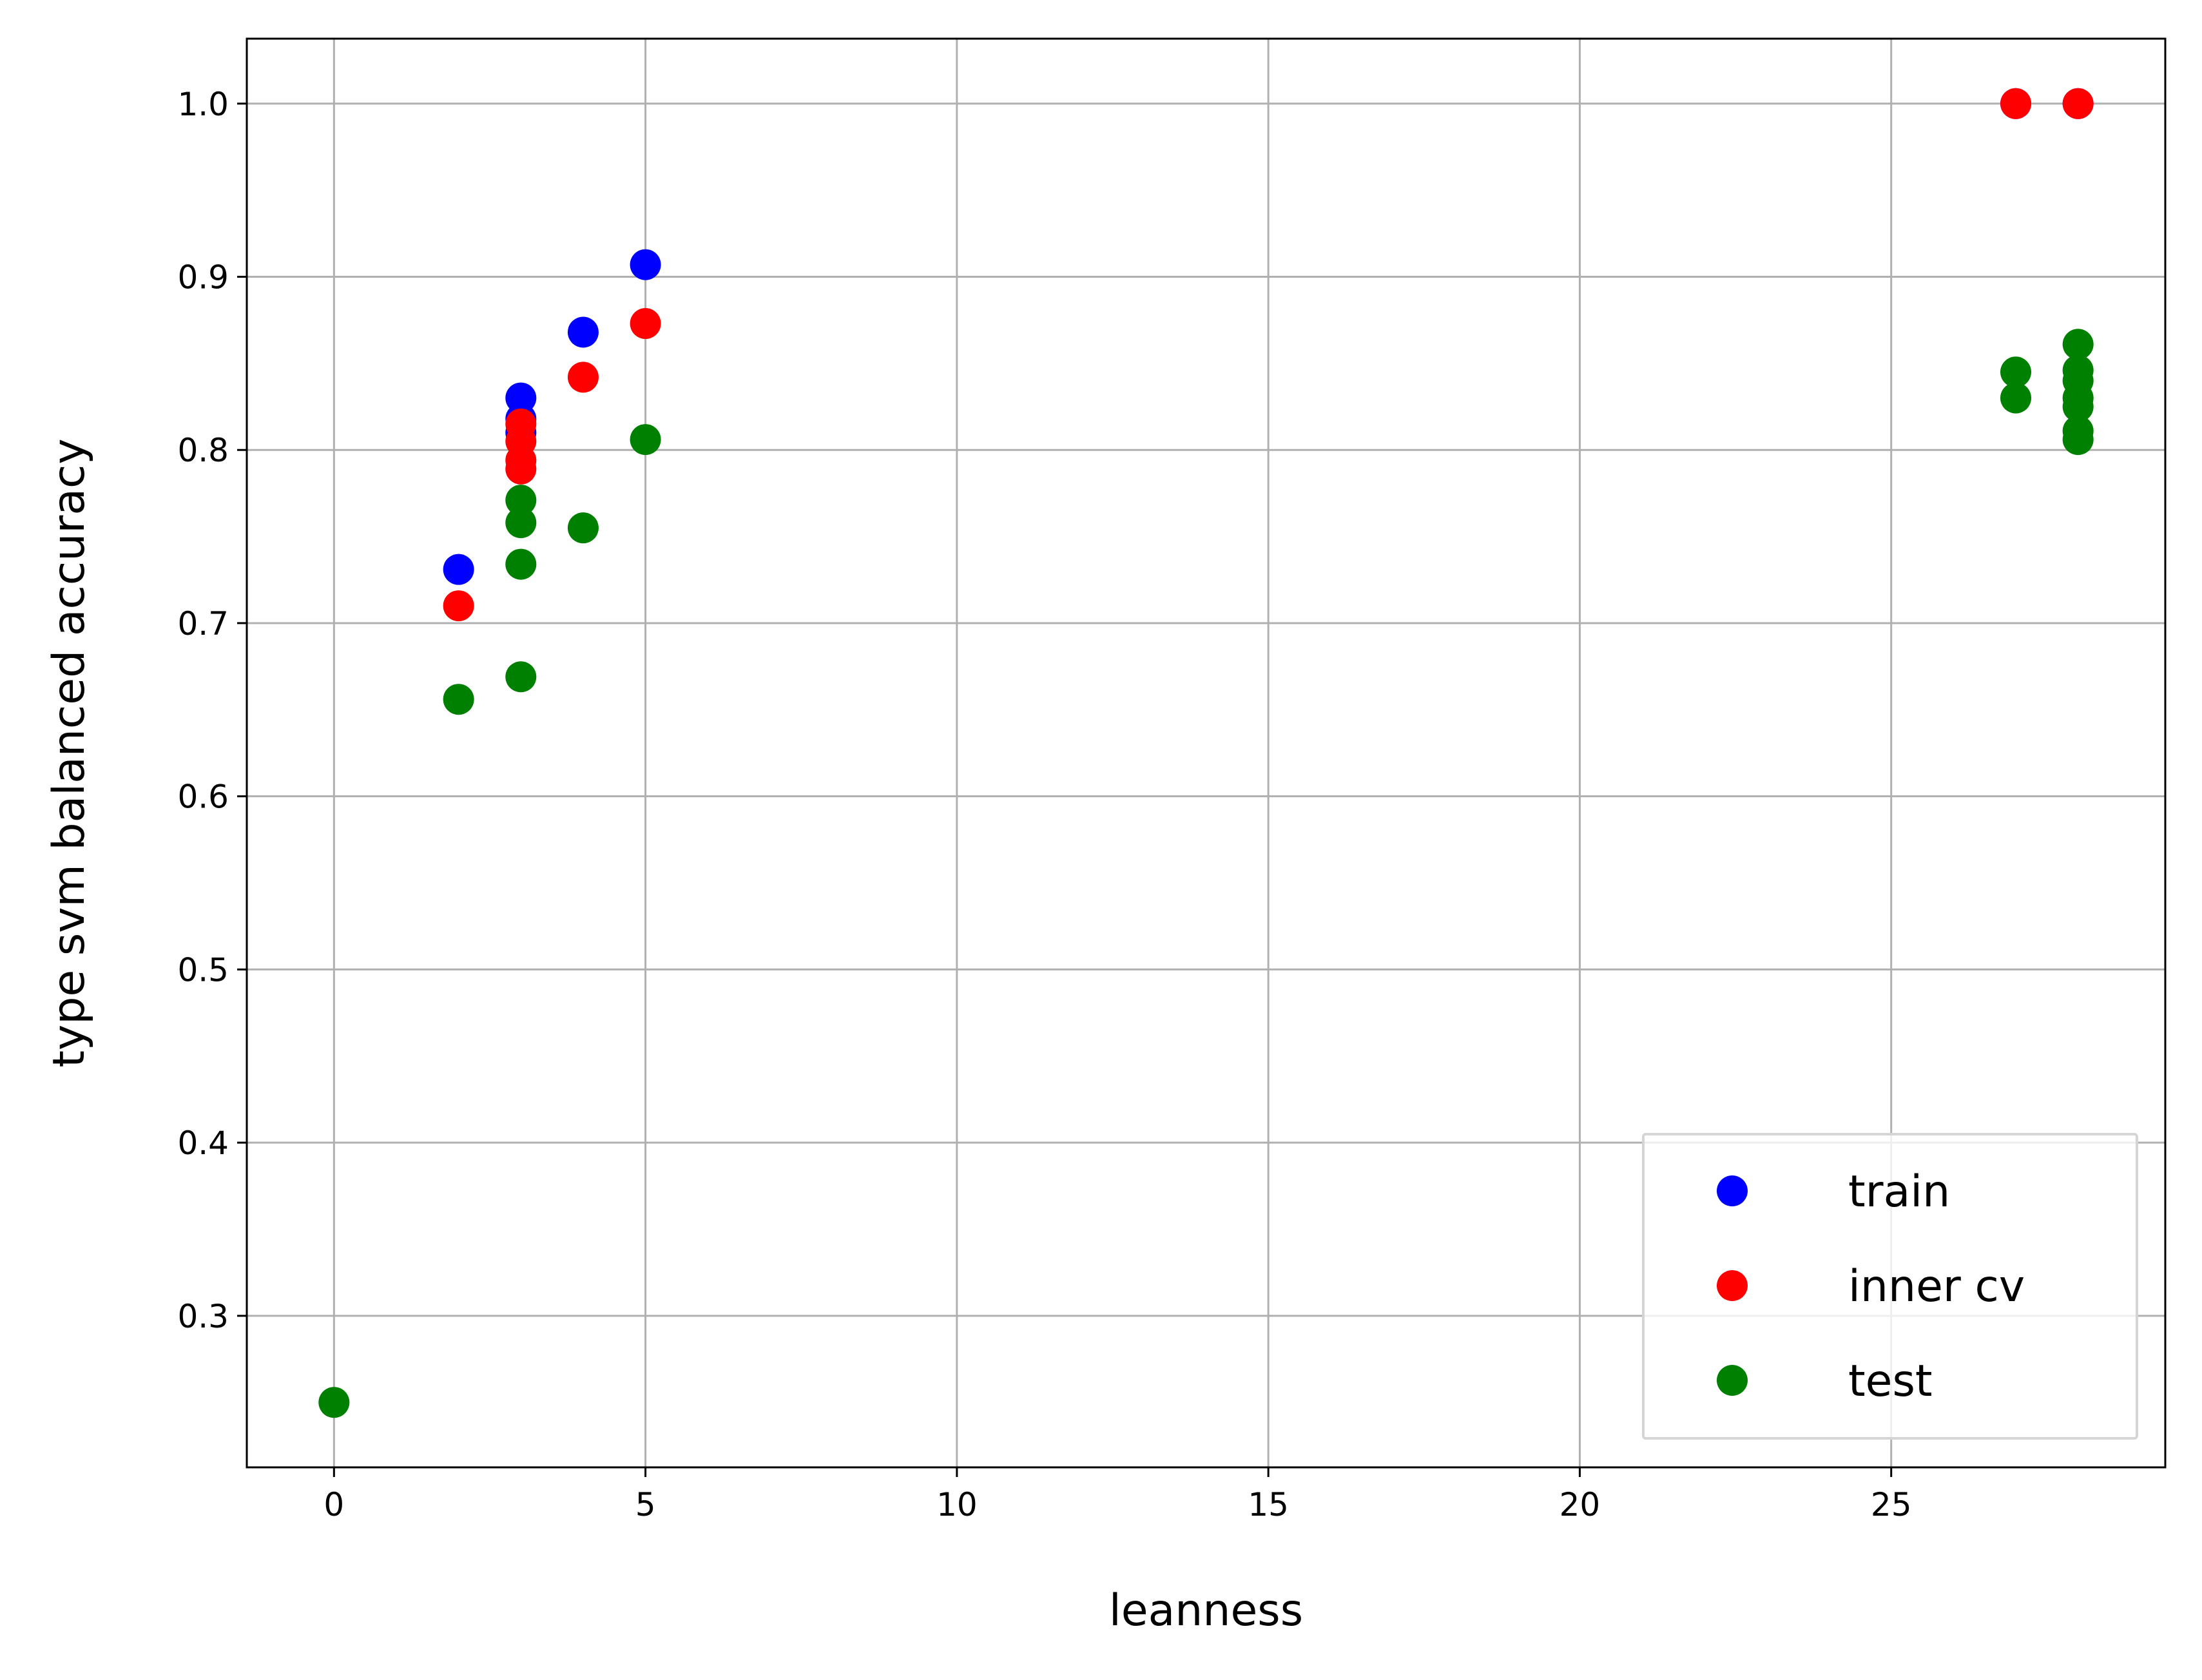  I want to click on y-tick-label: 0.7, so click(203, 624).